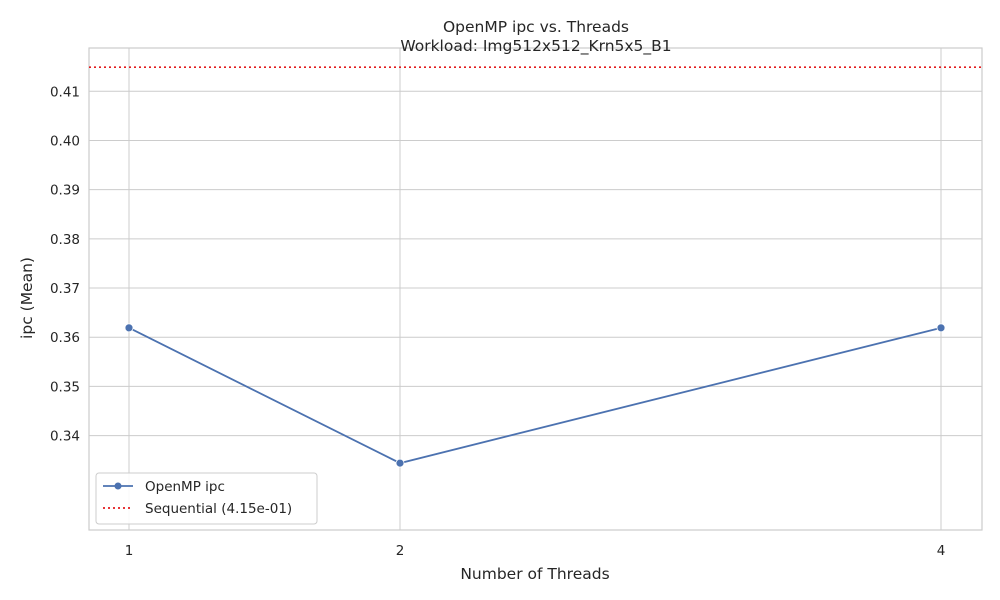 The width and height of the screenshot is (1000, 600). I want to click on y-tick-label: 0.39, so click(65, 191).